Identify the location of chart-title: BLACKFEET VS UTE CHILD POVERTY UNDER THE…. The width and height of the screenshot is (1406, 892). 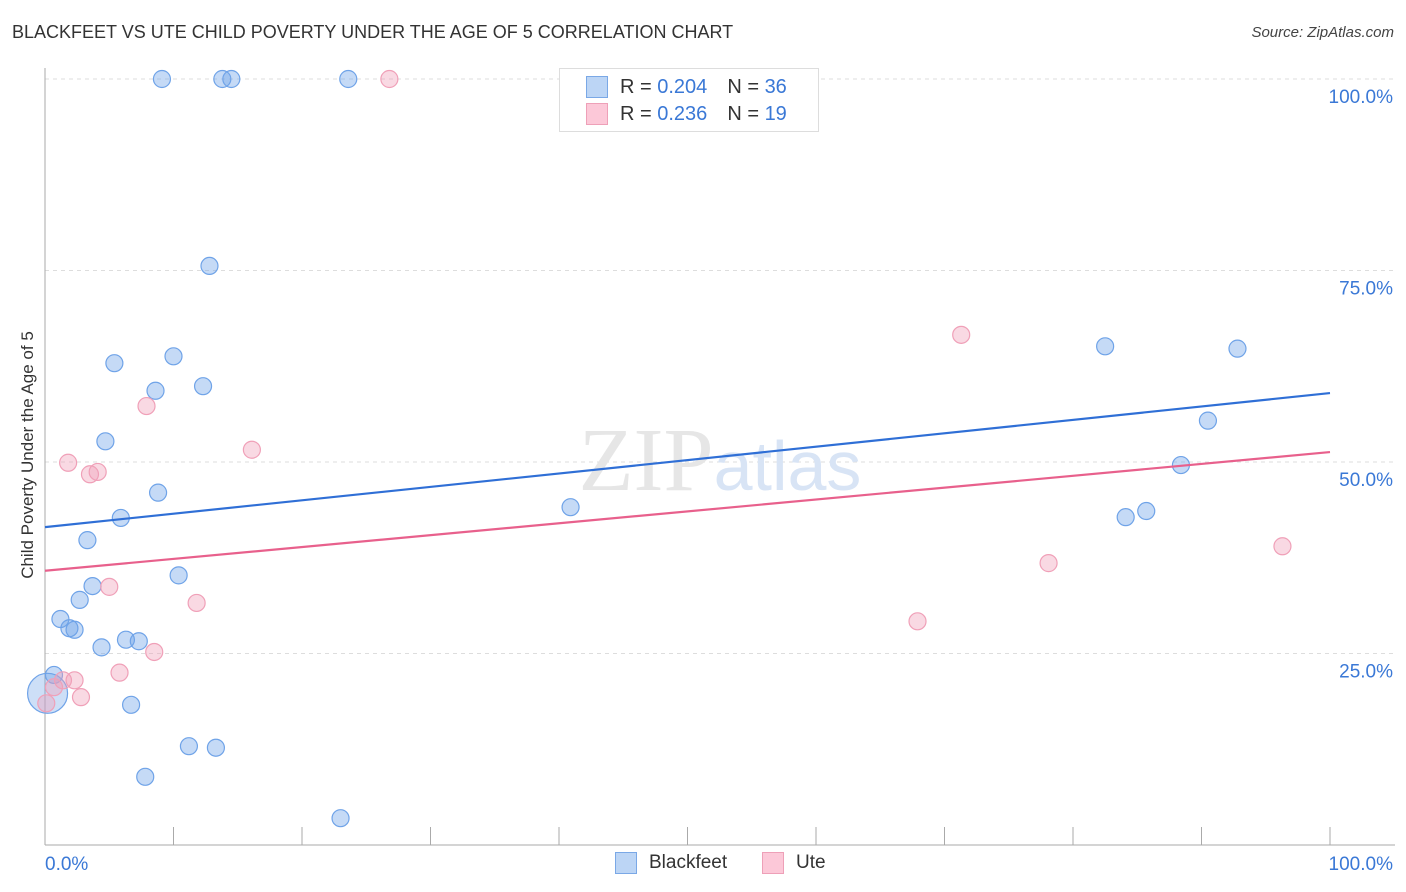
(373, 32).